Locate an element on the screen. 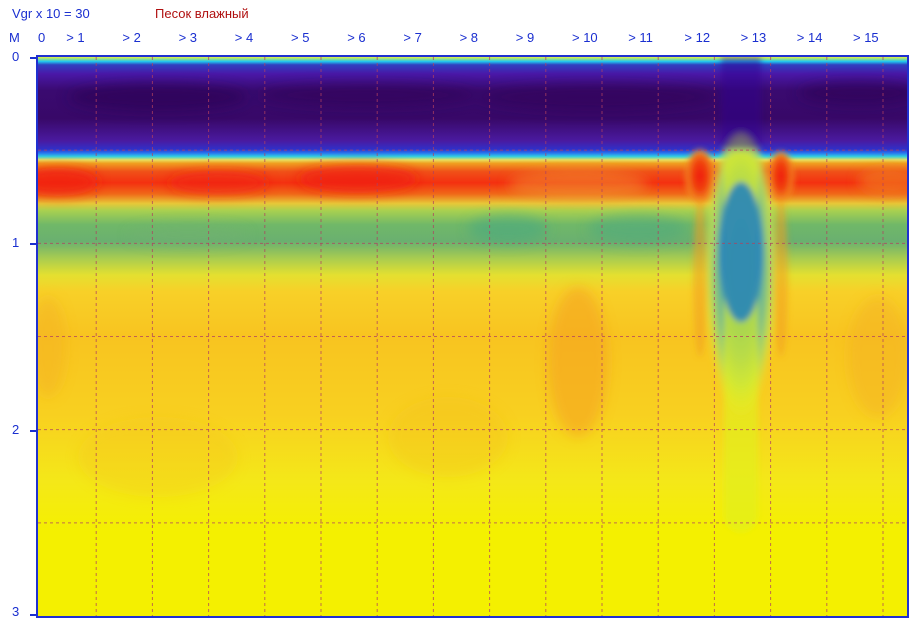 This screenshot has height=631, width=921. anomaly-zone is located at coordinates (739, 294).